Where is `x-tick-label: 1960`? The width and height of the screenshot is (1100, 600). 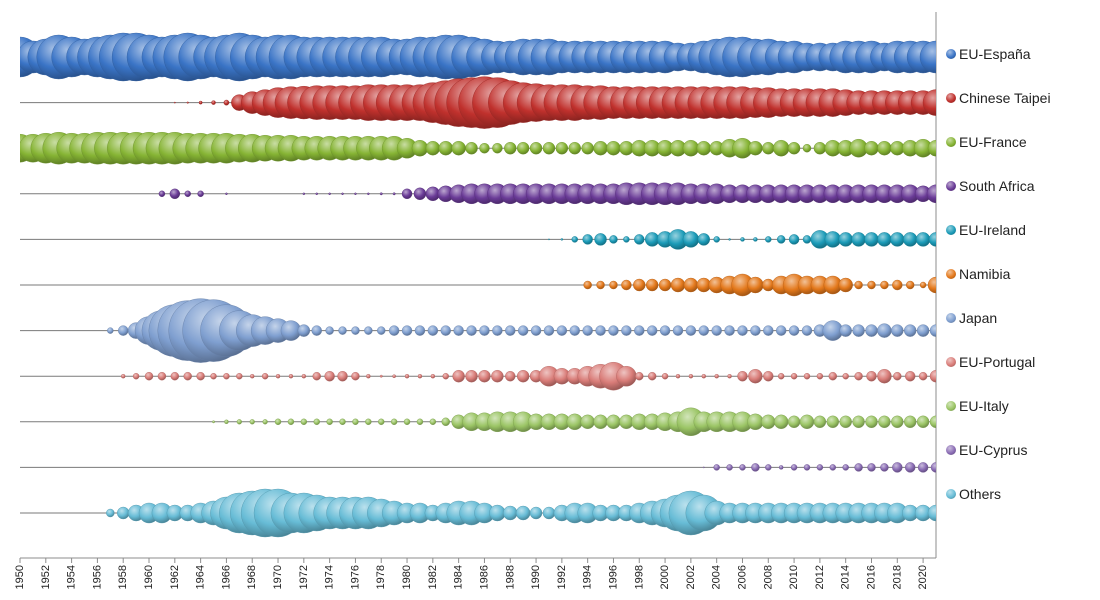
x-tick-label: 1960 is located at coordinates (149, 577).